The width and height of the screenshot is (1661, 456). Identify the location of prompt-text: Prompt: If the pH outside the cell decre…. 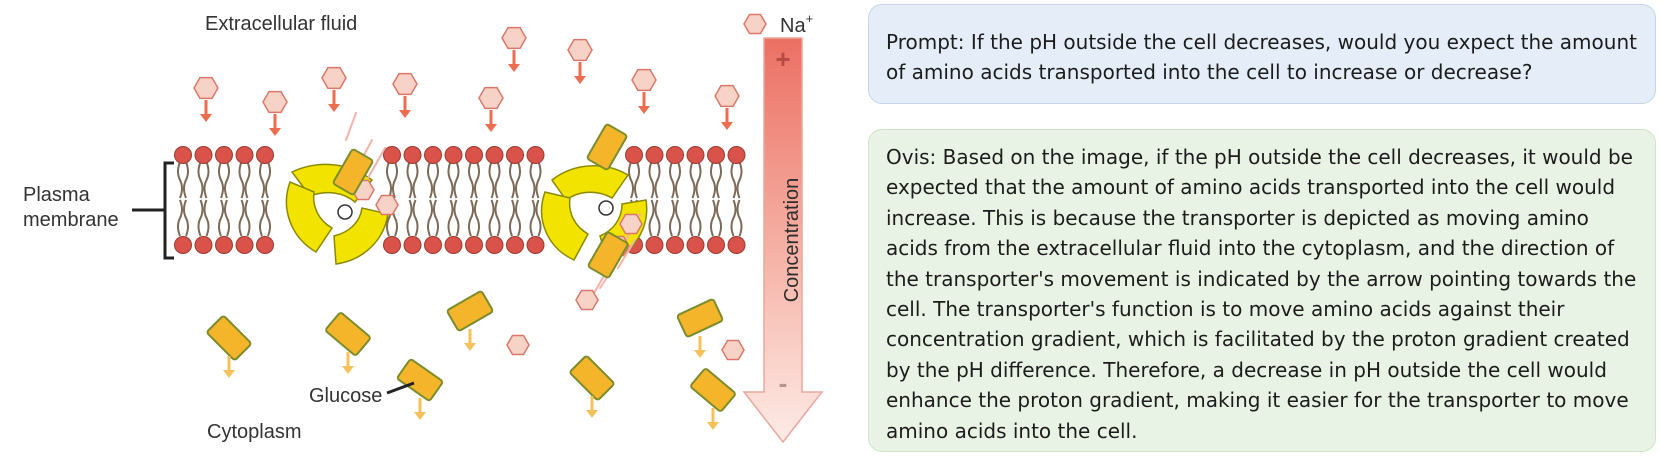
(1261, 57).